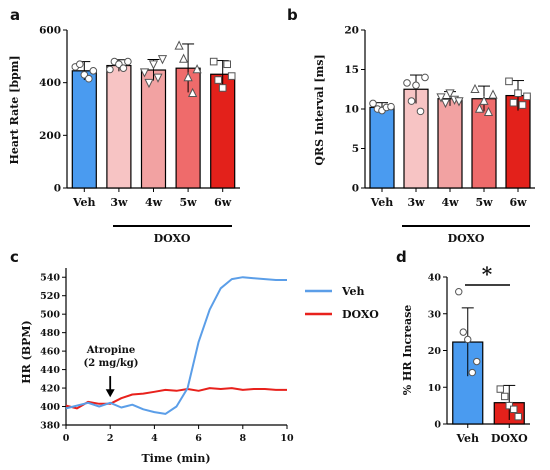  I want to click on panel-letter-b: b, so click(292, 15).